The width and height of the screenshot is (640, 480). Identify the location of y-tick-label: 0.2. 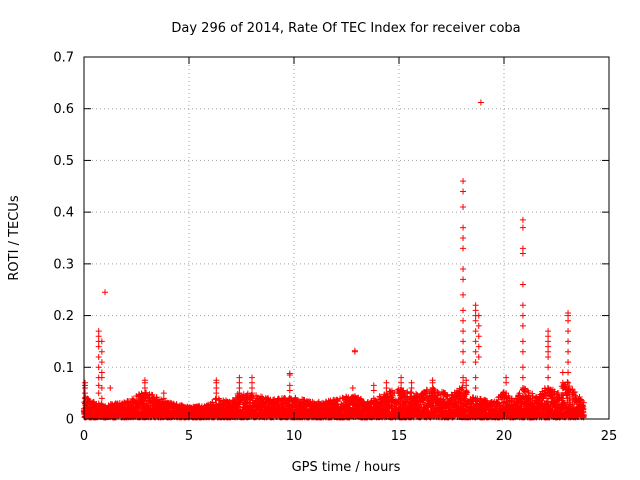
(63, 316).